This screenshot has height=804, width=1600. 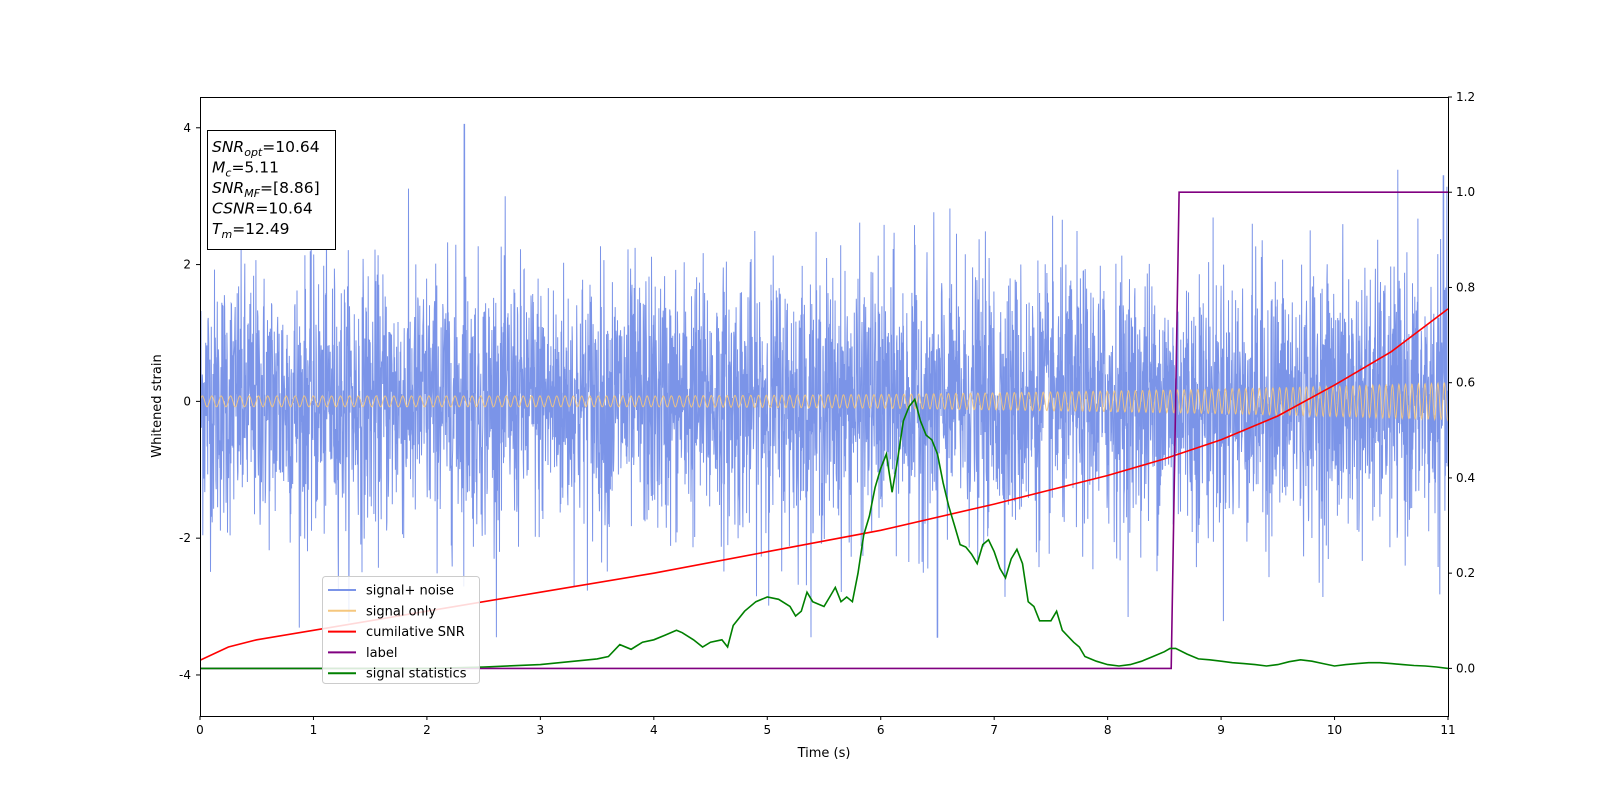 What do you see at coordinates (654, 730) in the screenshot?
I see `x-tick-label: 4` at bounding box center [654, 730].